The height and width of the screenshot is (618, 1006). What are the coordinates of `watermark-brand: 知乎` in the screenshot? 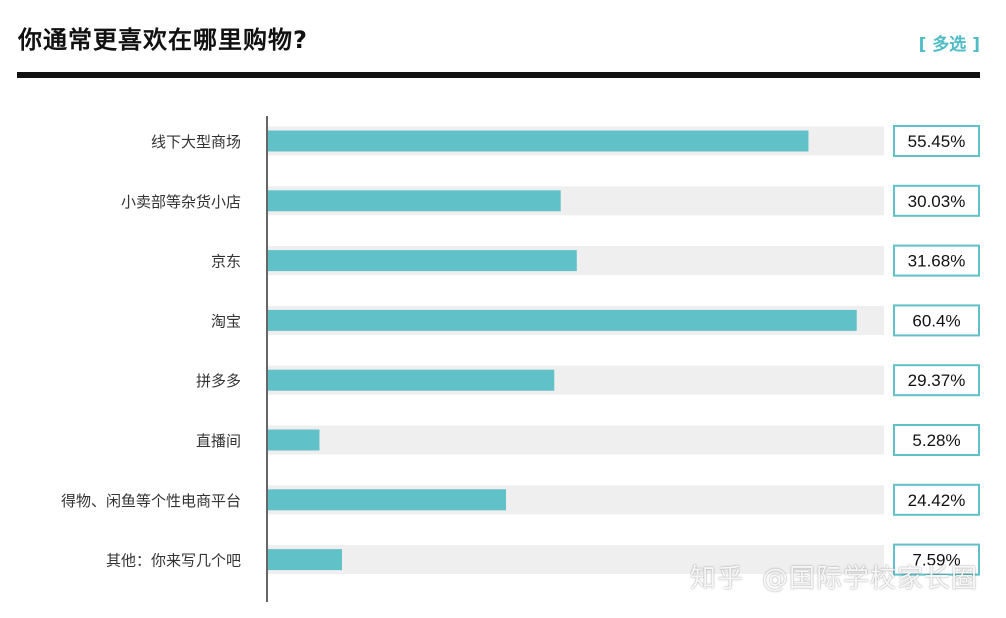 It's located at (716, 579).